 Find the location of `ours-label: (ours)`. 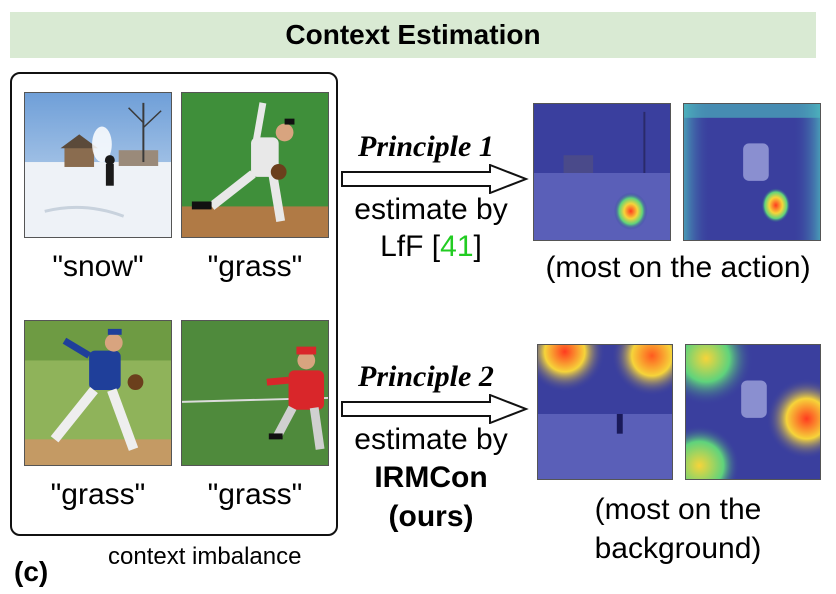

ours-label: (ours) is located at coordinates (431, 516).